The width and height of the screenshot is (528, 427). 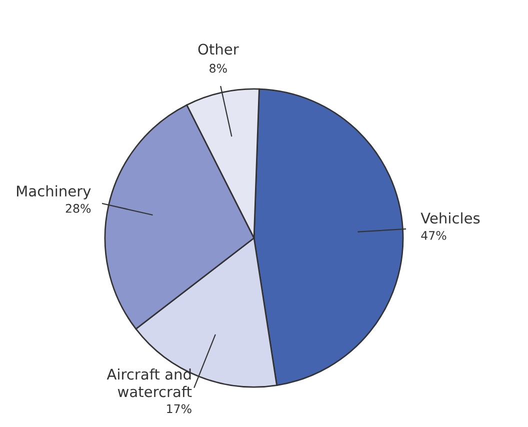 What do you see at coordinates (450, 218) in the screenshot?
I see `slice-label: Vehicles` at bounding box center [450, 218].